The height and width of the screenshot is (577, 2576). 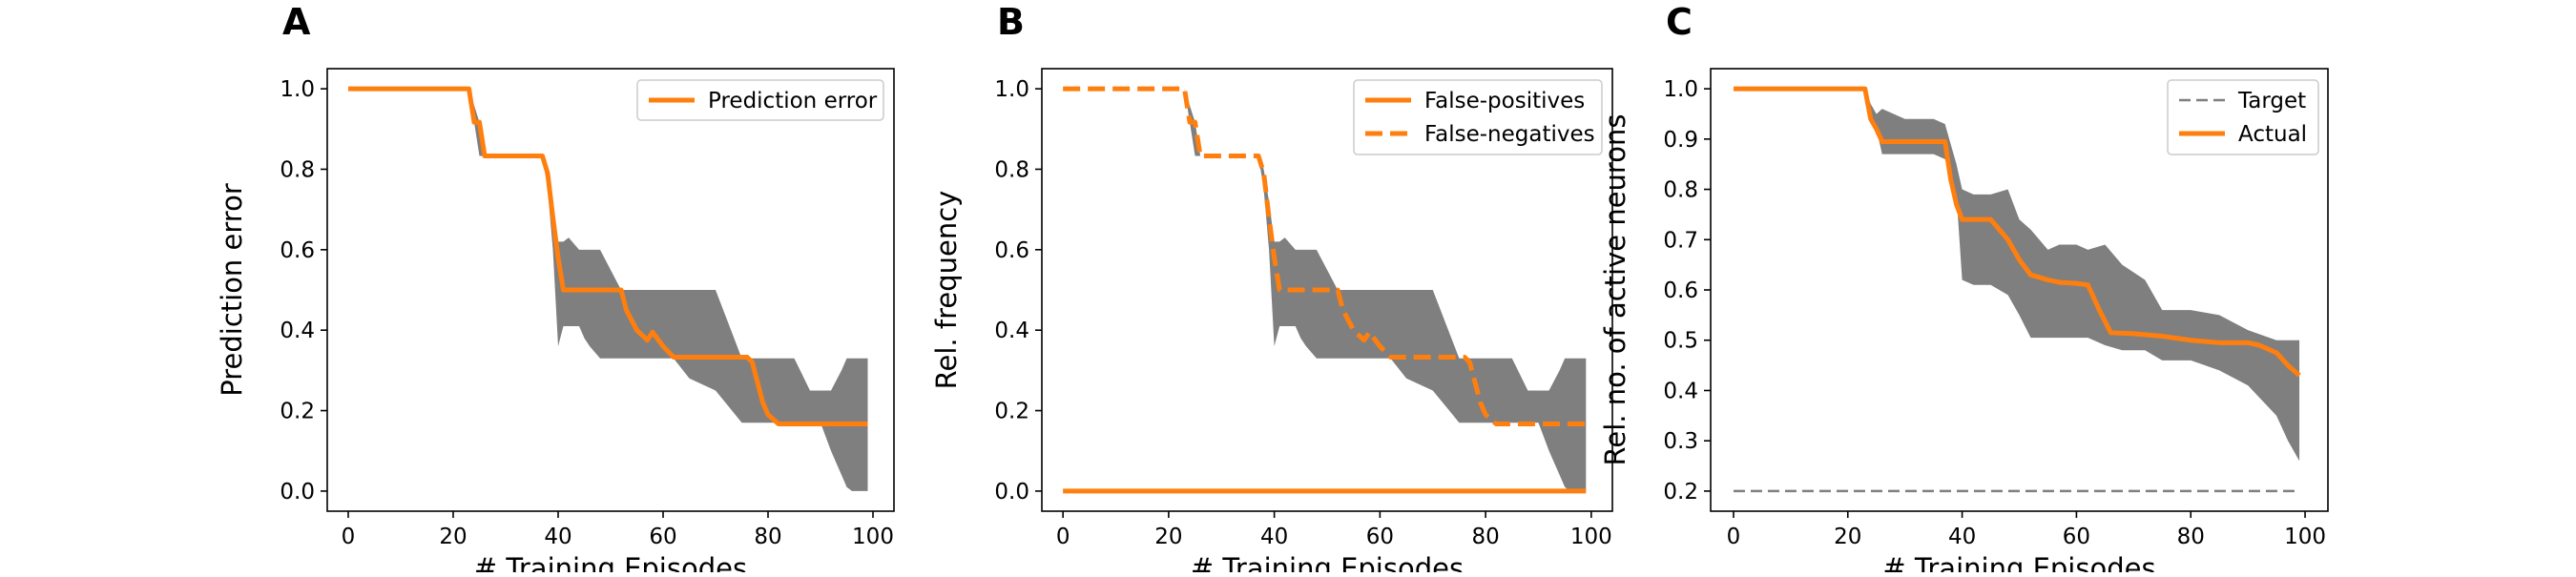 What do you see at coordinates (1504, 101) in the screenshot?
I see `legend-label: False-positives` at bounding box center [1504, 101].